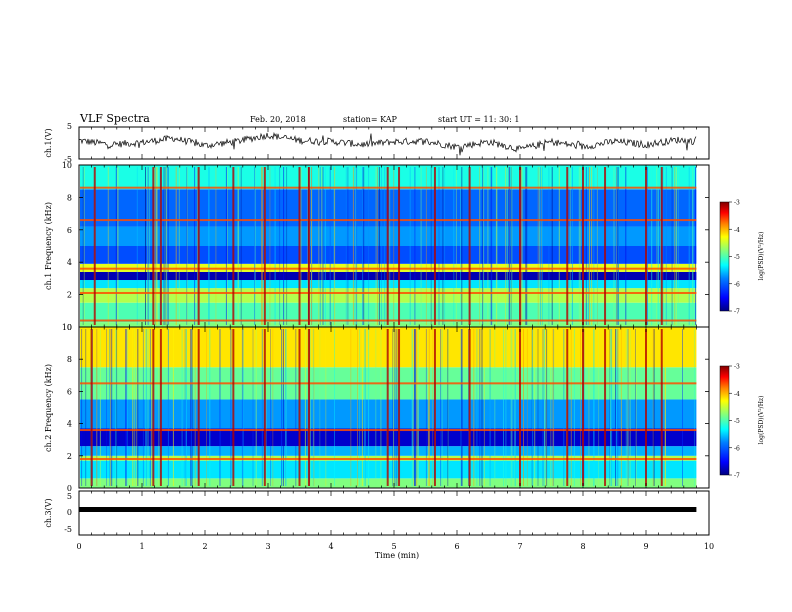  I want to click on time-axis-tick-label: 6, so click(456, 546).